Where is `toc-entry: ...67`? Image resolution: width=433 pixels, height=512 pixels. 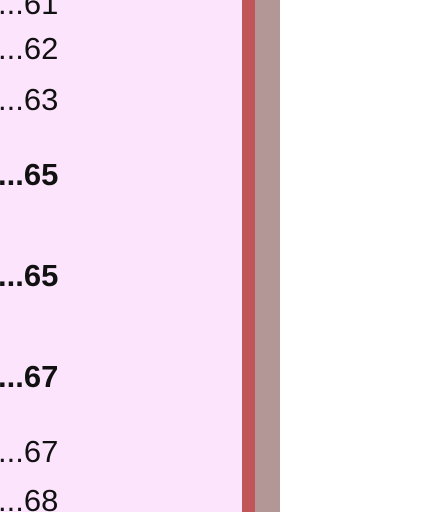
toc-entry: ...67 is located at coordinates (121, 452).